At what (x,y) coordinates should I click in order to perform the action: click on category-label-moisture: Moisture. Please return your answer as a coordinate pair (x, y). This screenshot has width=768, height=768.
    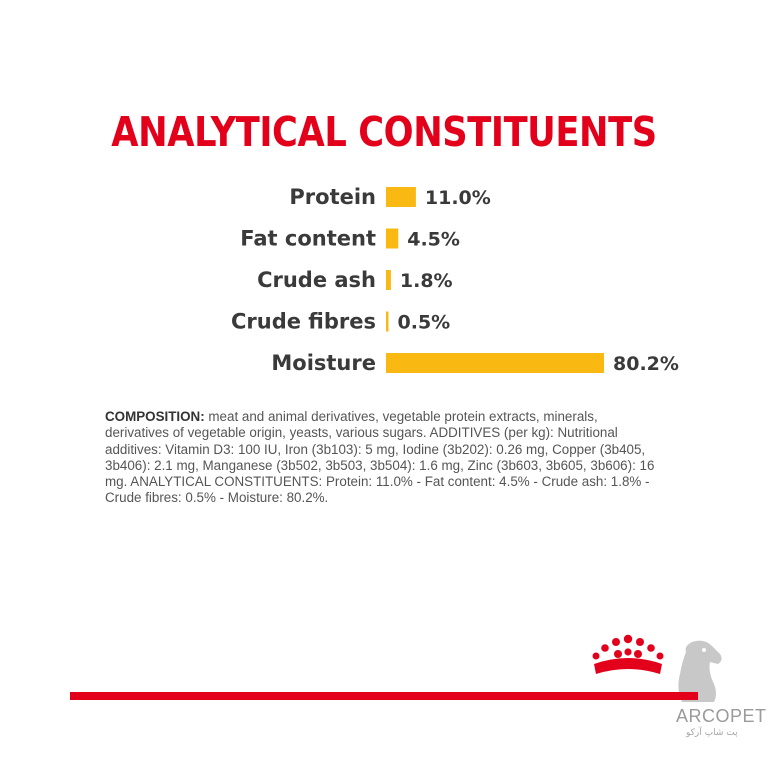
    Looking at the image, I should click on (323, 363).